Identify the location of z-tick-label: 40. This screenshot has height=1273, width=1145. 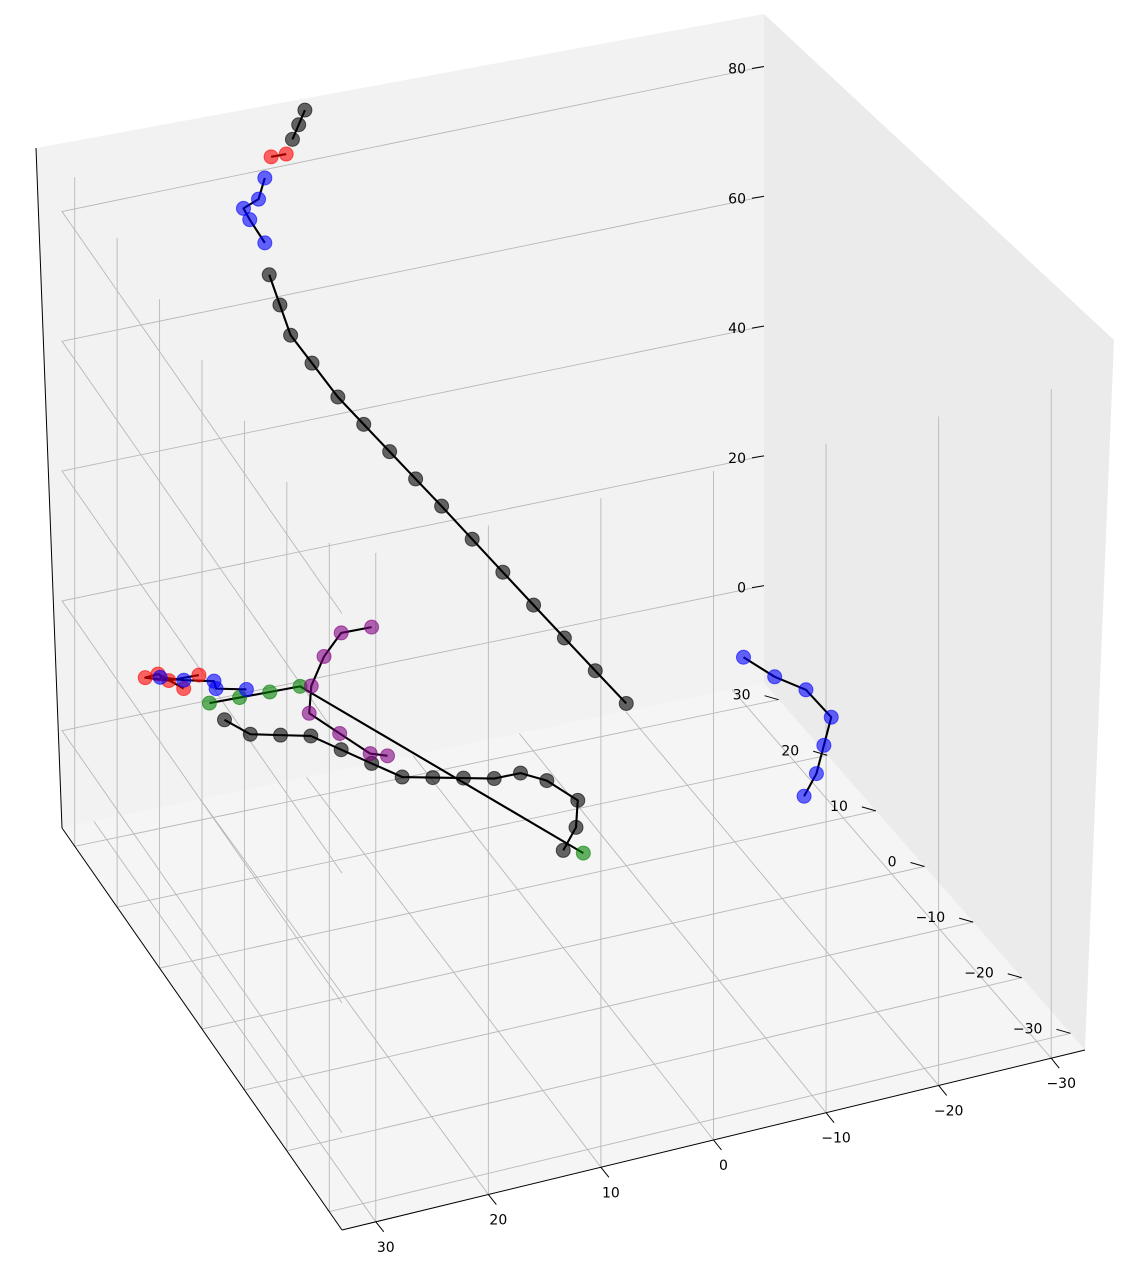
(737, 329).